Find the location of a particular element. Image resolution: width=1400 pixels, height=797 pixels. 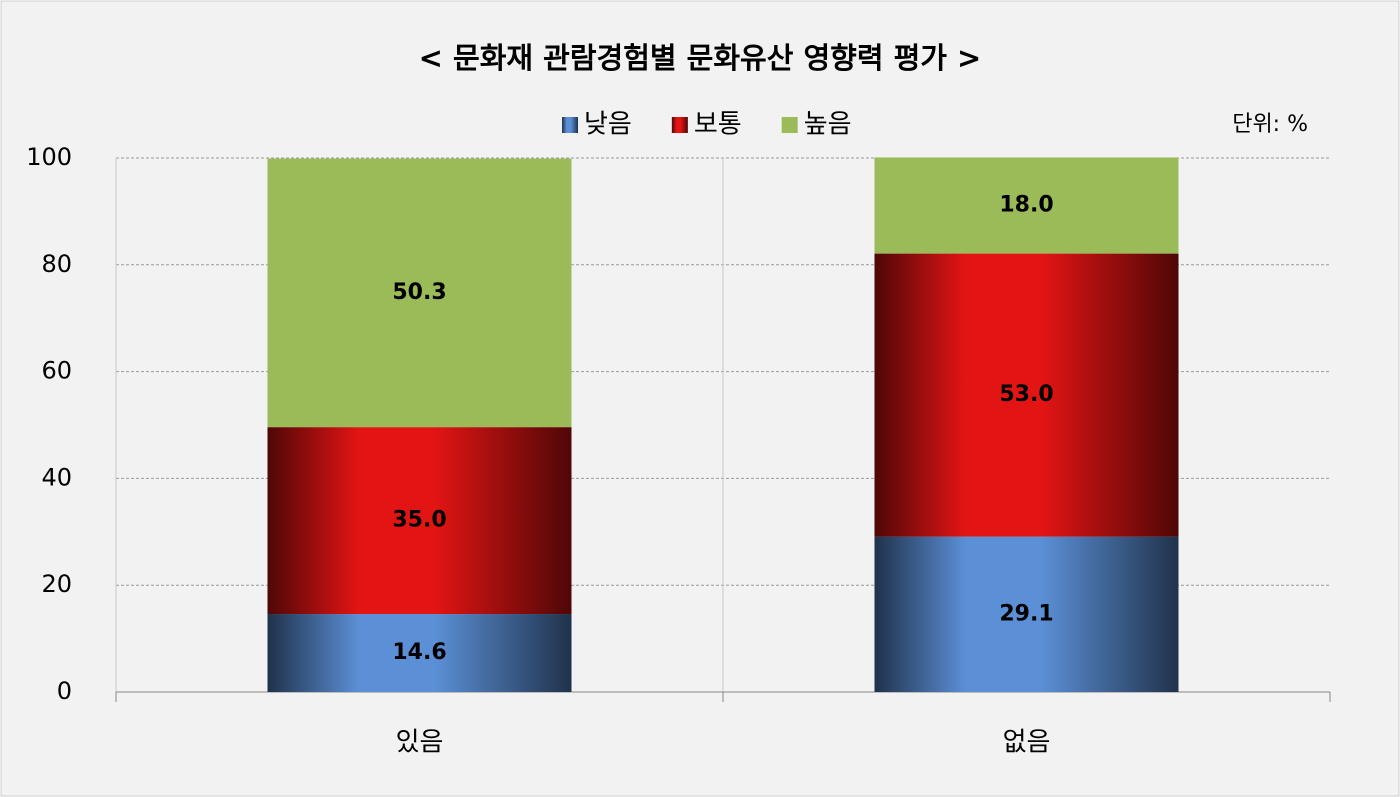

y-tick-label: 20 is located at coordinates (56, 584).